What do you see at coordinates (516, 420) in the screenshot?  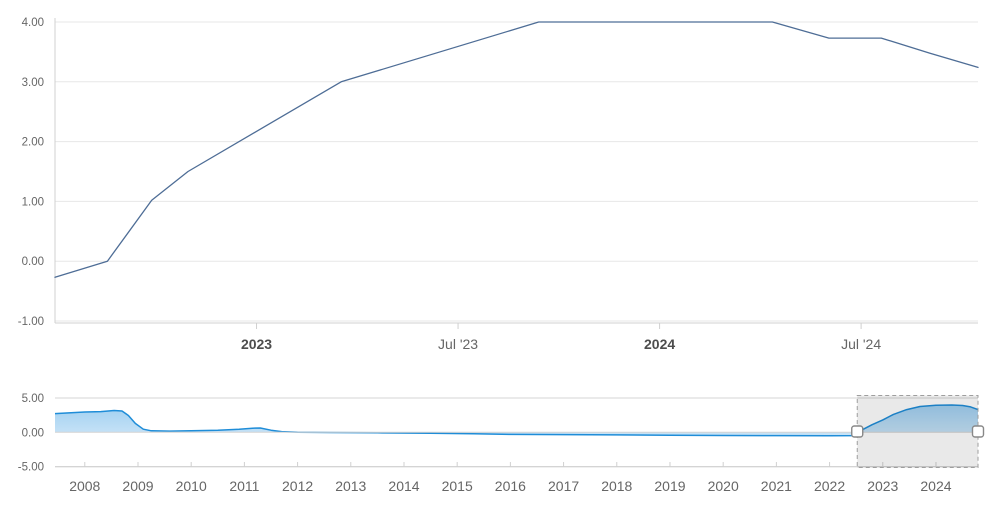 I see `nav-series-line` at bounding box center [516, 420].